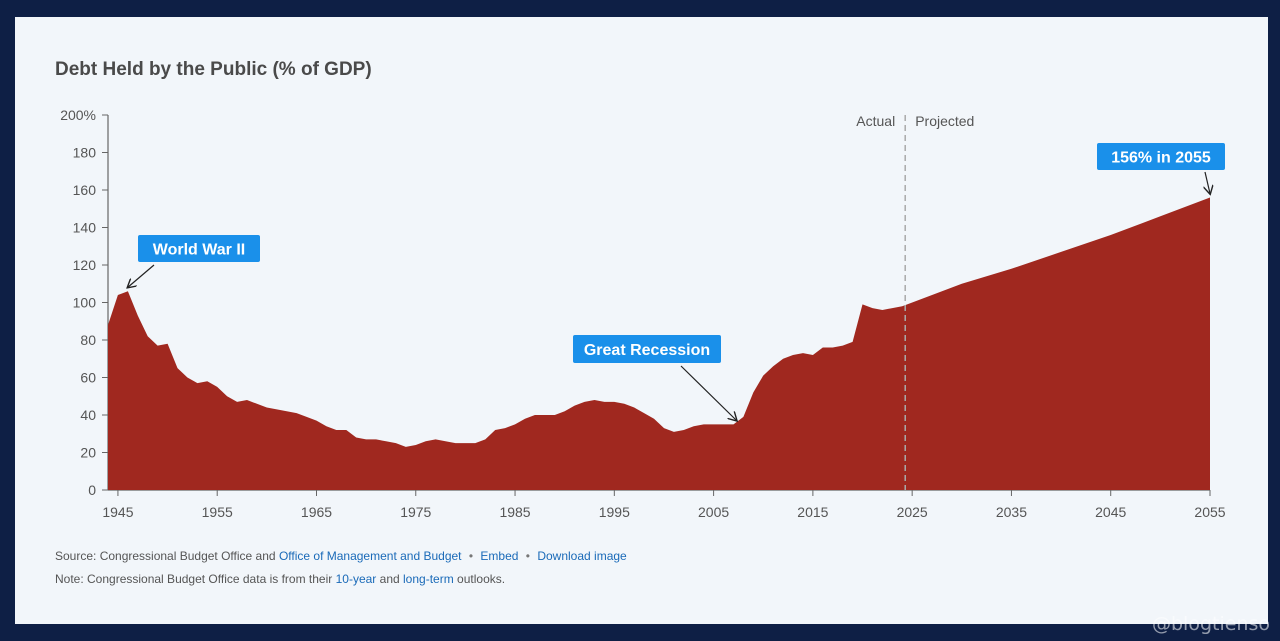 Image resolution: width=1280 pixels, height=641 pixels. Describe the element at coordinates (316, 512) in the screenshot. I see `x-tick-label: 1965` at that location.